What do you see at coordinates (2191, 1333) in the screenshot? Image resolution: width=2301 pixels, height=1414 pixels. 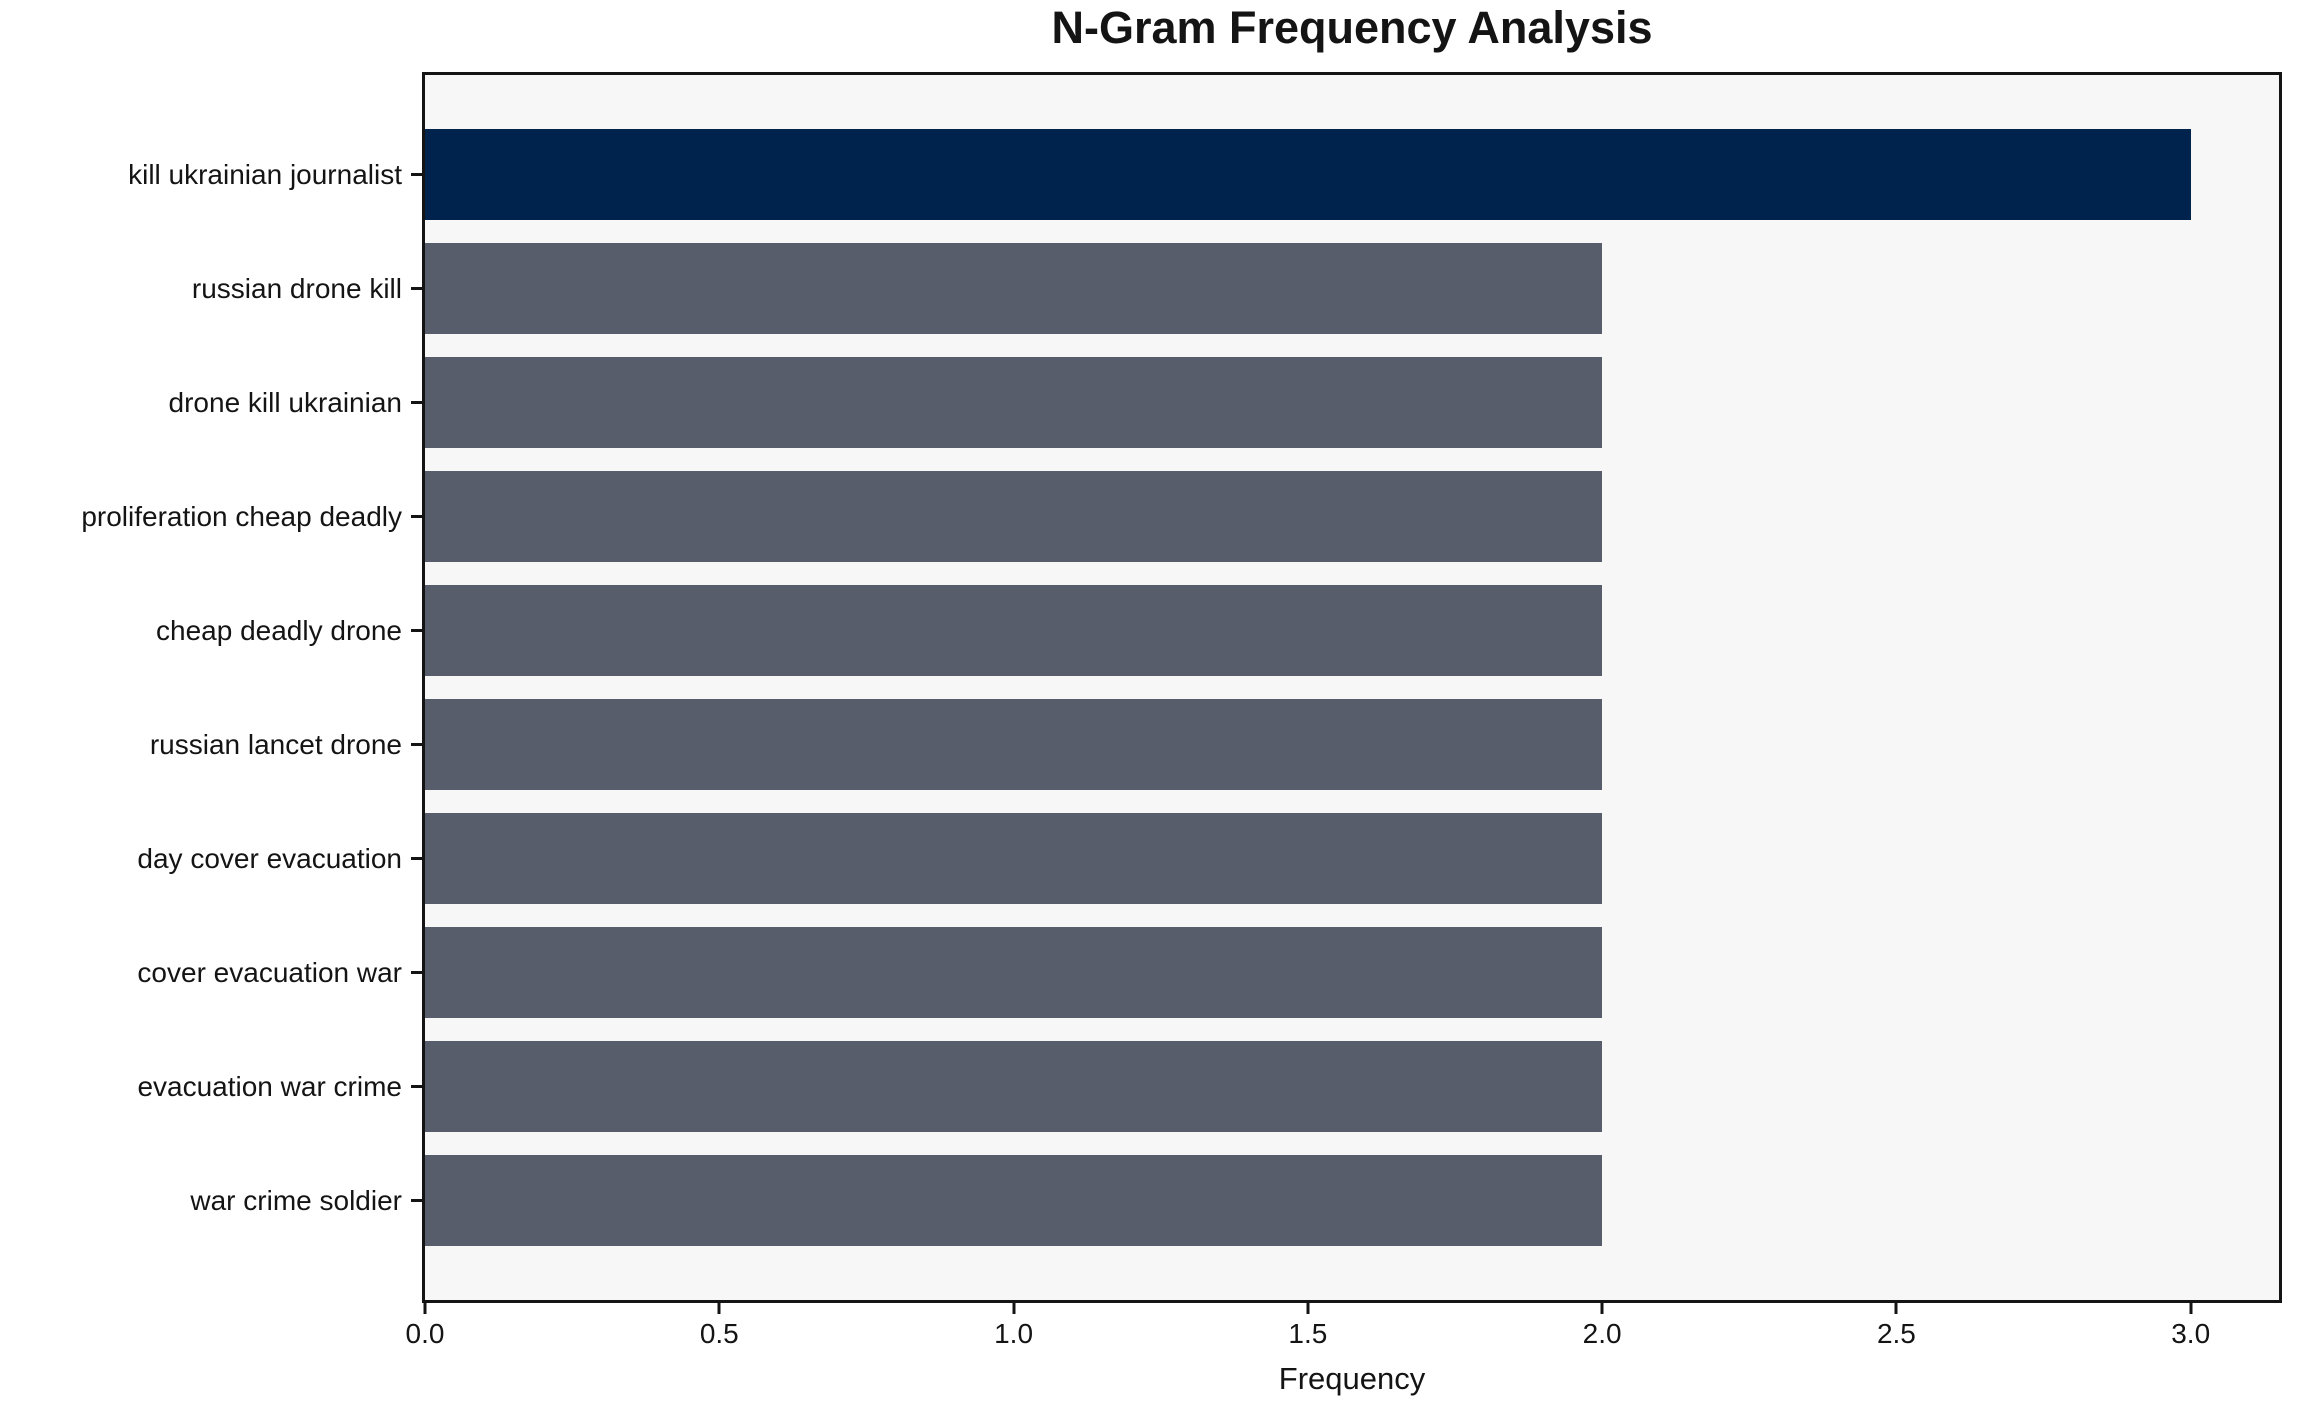 I see `x-tick-label: 3.0` at bounding box center [2191, 1333].